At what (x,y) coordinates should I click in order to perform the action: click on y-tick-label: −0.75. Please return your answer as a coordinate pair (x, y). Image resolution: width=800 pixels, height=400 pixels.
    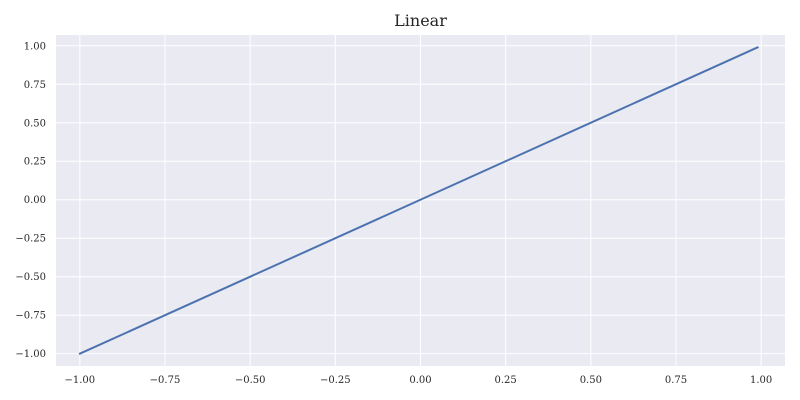
    Looking at the image, I should click on (30, 316).